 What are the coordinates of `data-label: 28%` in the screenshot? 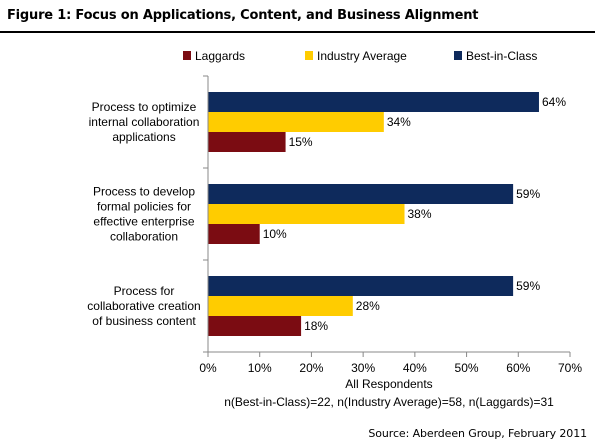 It's located at (368, 306).